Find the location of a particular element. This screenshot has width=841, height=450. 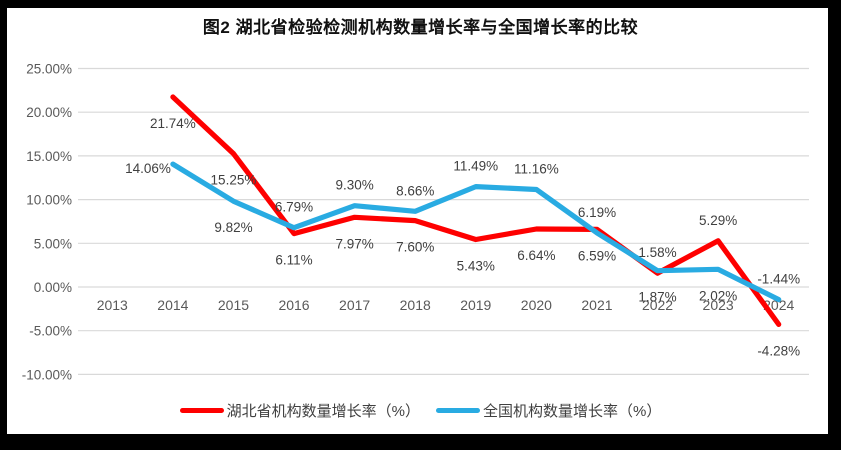

legend-item-hubei: 湖北省机构数量增长率（%） is located at coordinates (299, 410).